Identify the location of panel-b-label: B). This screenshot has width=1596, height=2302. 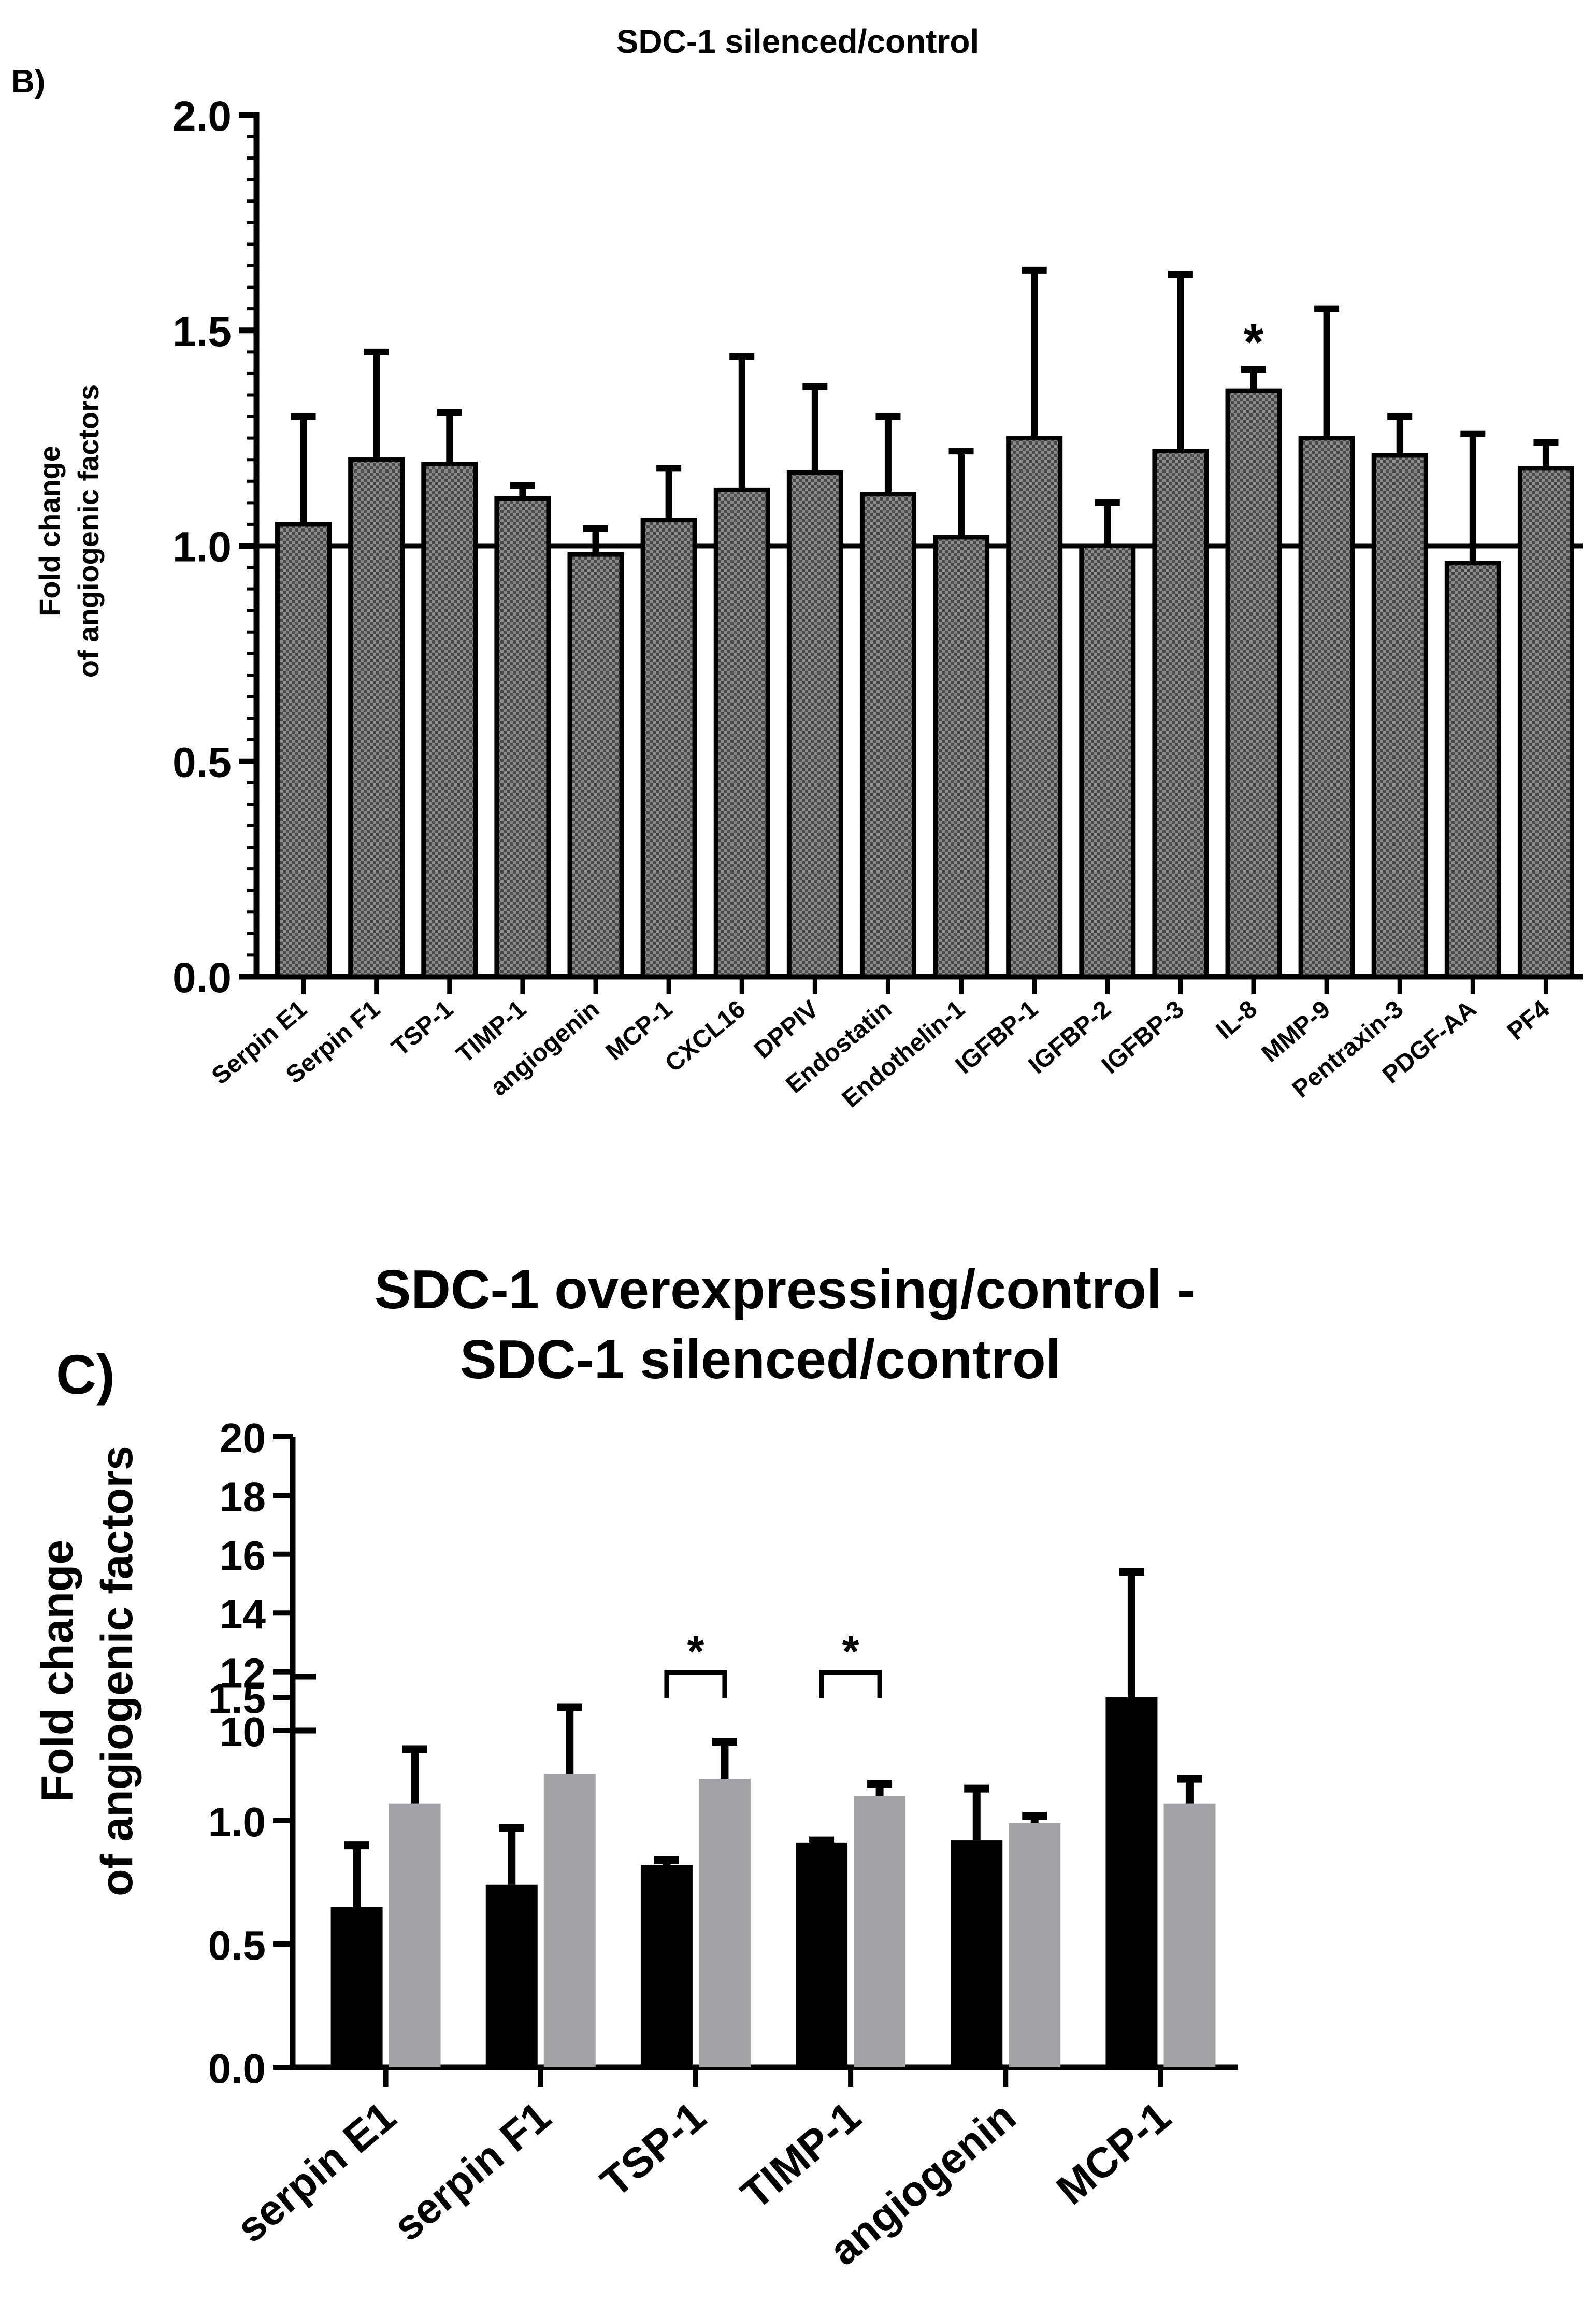
(28, 81).